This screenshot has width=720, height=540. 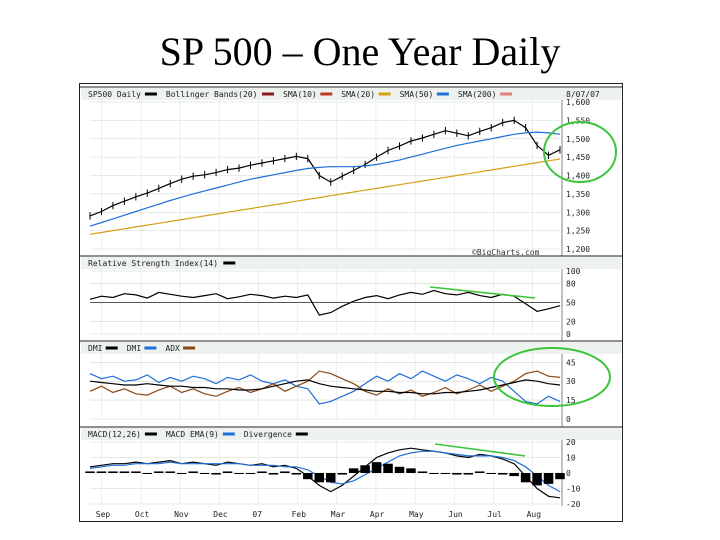 What do you see at coordinates (416, 514) in the screenshot?
I see `x-tick-label: May` at bounding box center [416, 514].